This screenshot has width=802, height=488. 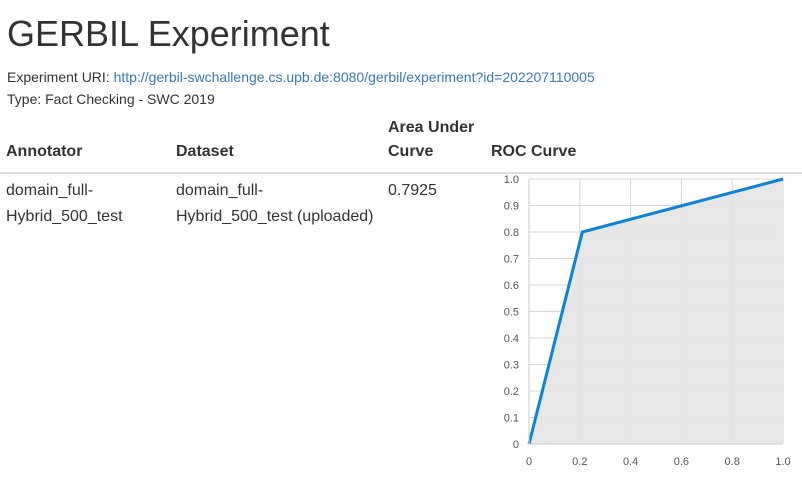 What do you see at coordinates (511, 286) in the screenshot?
I see `y-tick-label: 0.6` at bounding box center [511, 286].